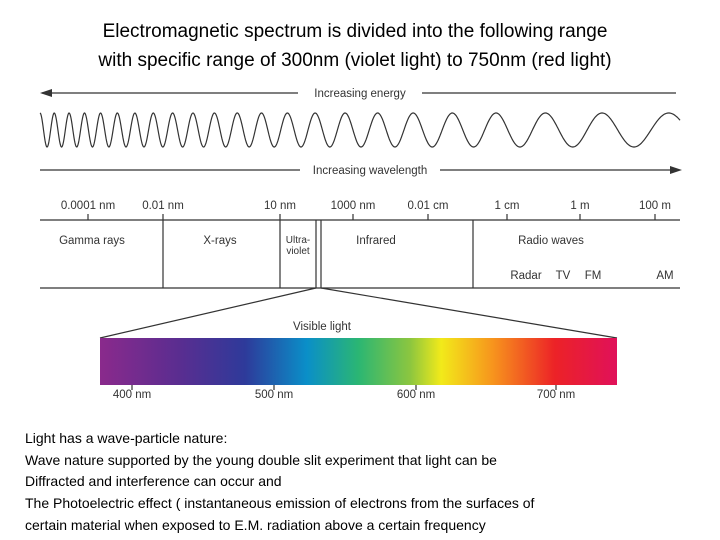 The height and width of the screenshot is (540, 720). What do you see at coordinates (579, 206) in the screenshot?
I see `scale-label: 1 m` at bounding box center [579, 206].